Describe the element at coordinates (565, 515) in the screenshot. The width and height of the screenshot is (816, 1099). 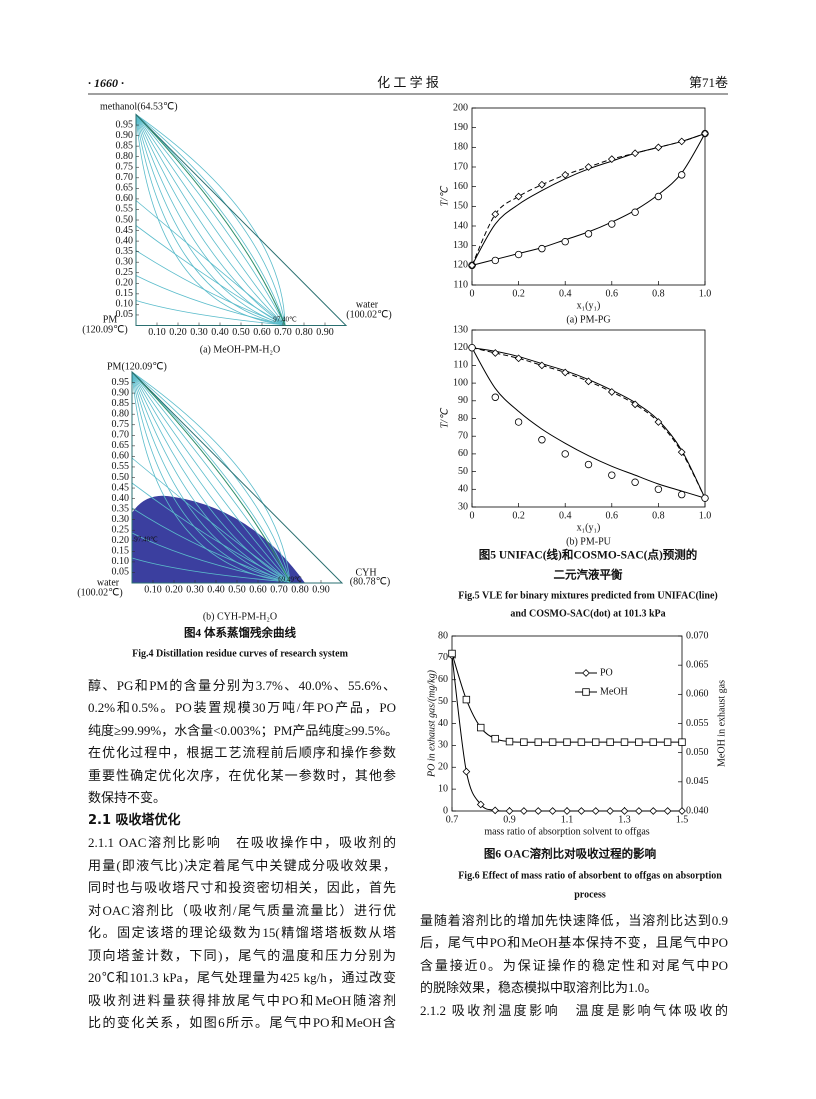
I see `x-tick-label: 0.4` at that location.